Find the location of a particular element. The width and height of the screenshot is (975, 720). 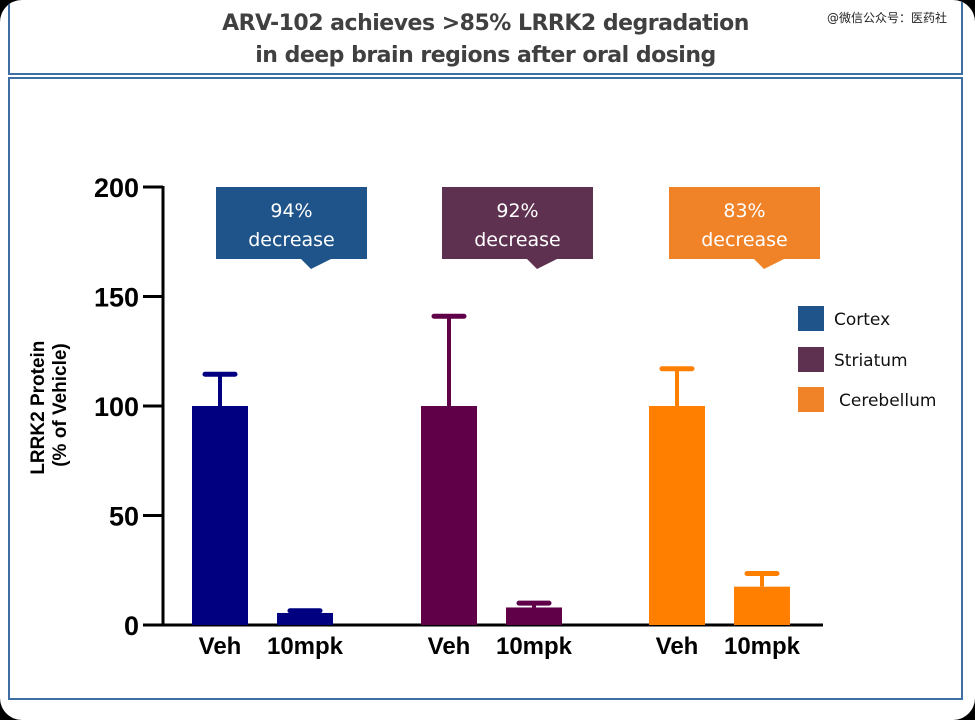

y-tick-label: 200 is located at coordinates (116, 188).